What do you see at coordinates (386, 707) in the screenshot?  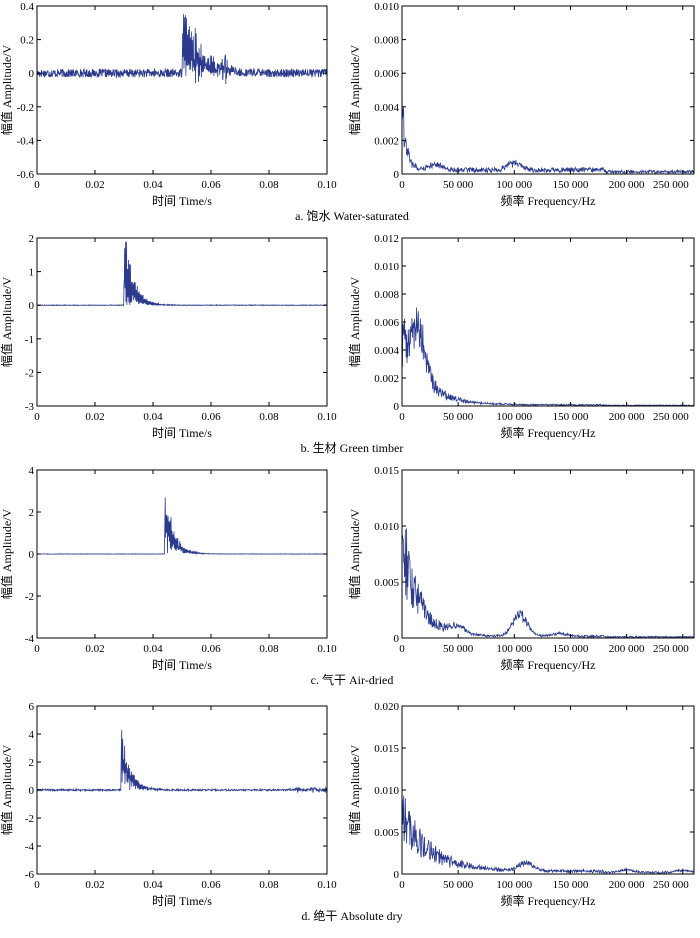 I see `y-tick-label: 0.020` at bounding box center [386, 707].